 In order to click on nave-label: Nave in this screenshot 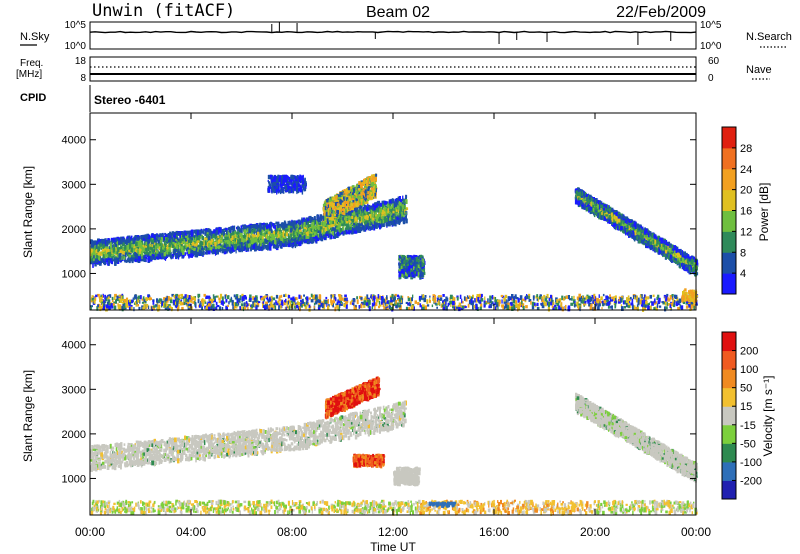, I will do `click(759, 70)`.